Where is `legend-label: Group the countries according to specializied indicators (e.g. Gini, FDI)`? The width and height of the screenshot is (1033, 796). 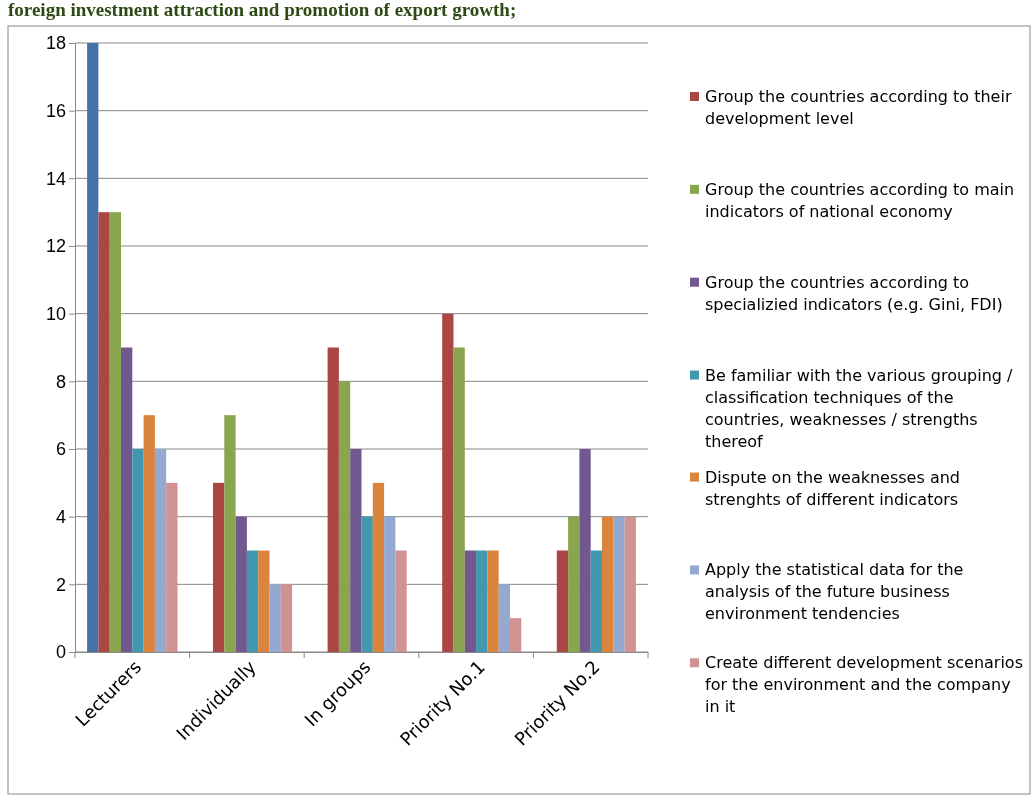
legend-label: Group the countries according to specializied indicators (e.g. Gini, FDI) is located at coordinates (854, 293).